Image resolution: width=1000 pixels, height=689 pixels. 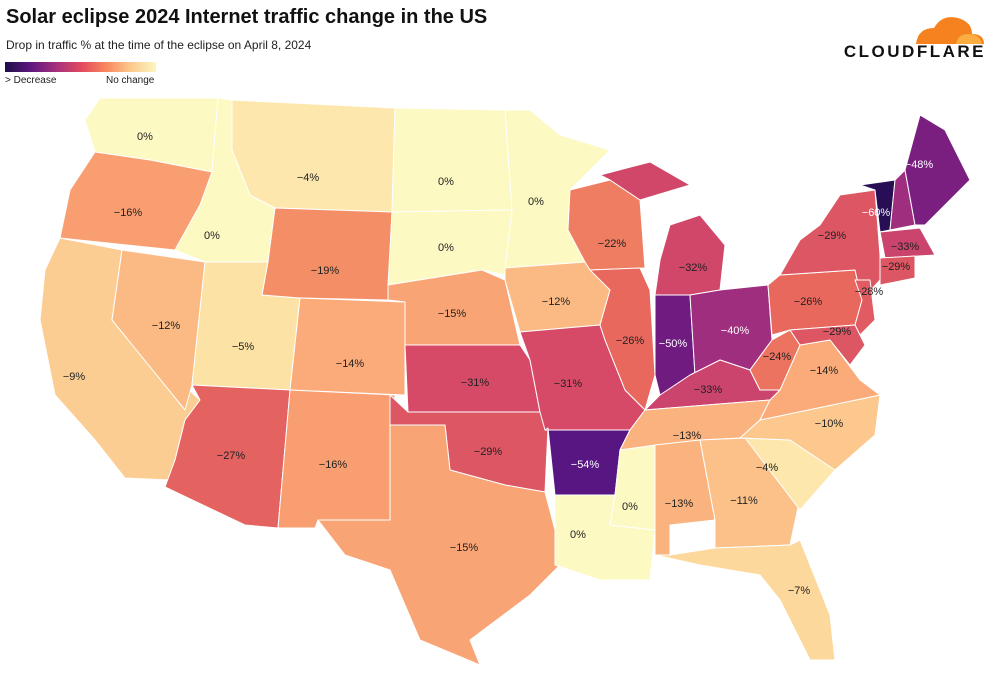 I want to click on legend-high-label: No change, so click(x=130, y=80).